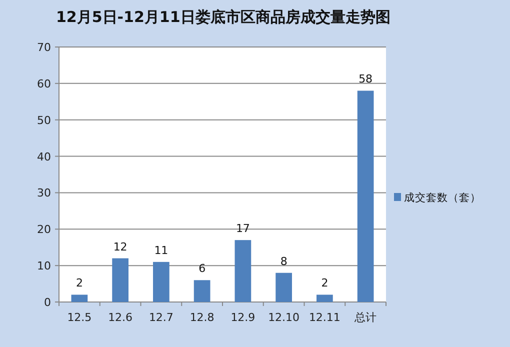  What do you see at coordinates (120, 317) in the screenshot?
I see `x-tick-label: 12.6` at bounding box center [120, 317].